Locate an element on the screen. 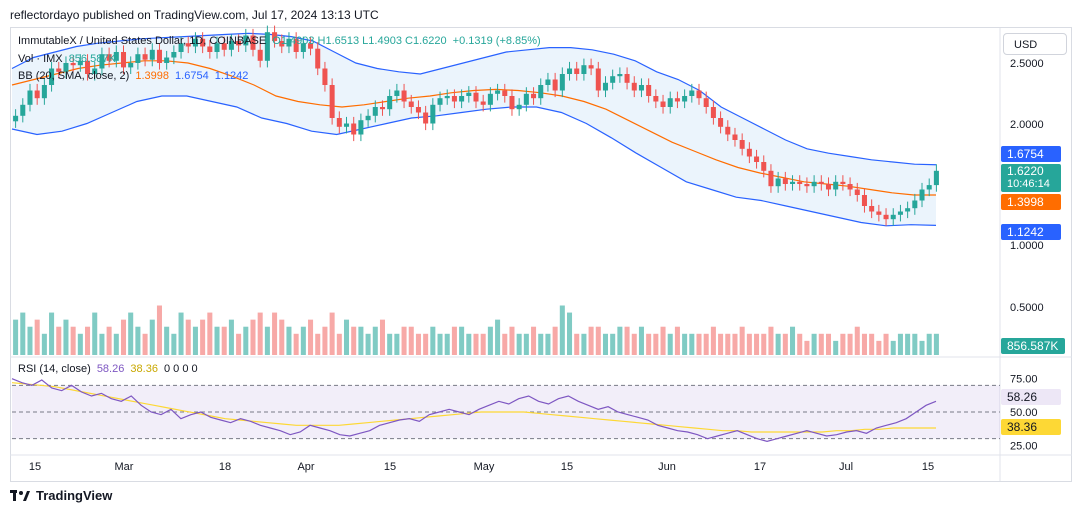  price-tag: 1.6220 10:46:14 is located at coordinates (1031, 178).